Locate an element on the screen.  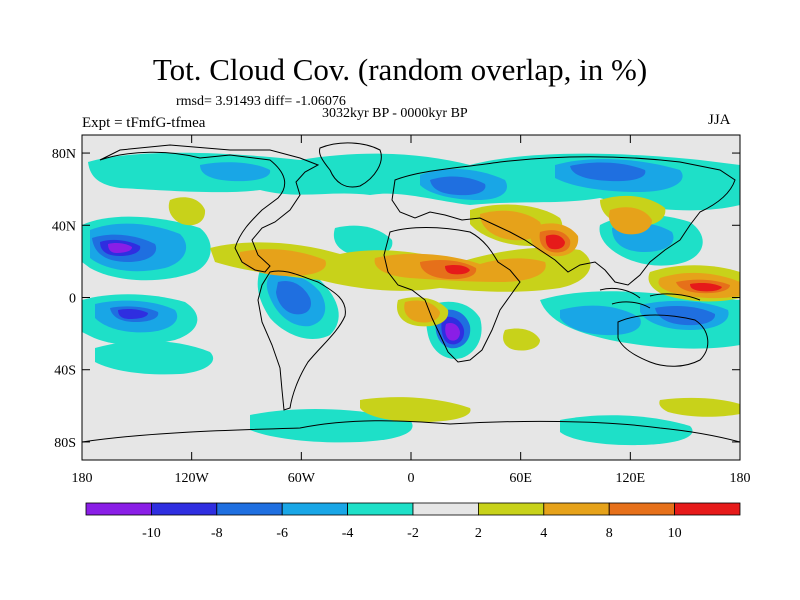
coastline-north-america is located at coordinates (209, 208).